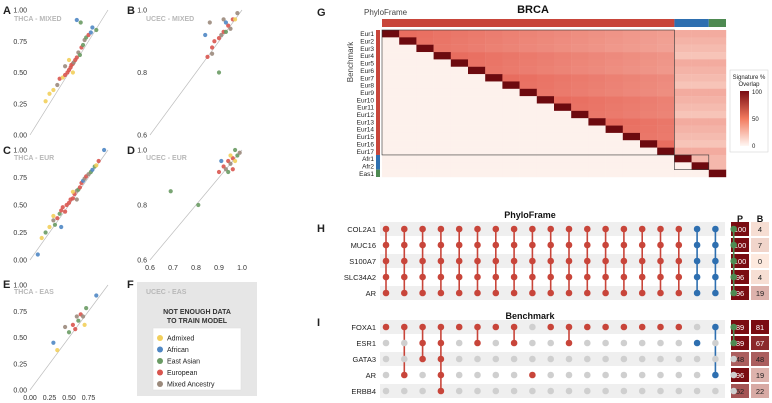 Image resolution: width=772 pixels, height=403 pixels. Describe the element at coordinates (130, 285) in the screenshot. I see `panel-letter-F: F` at that location.